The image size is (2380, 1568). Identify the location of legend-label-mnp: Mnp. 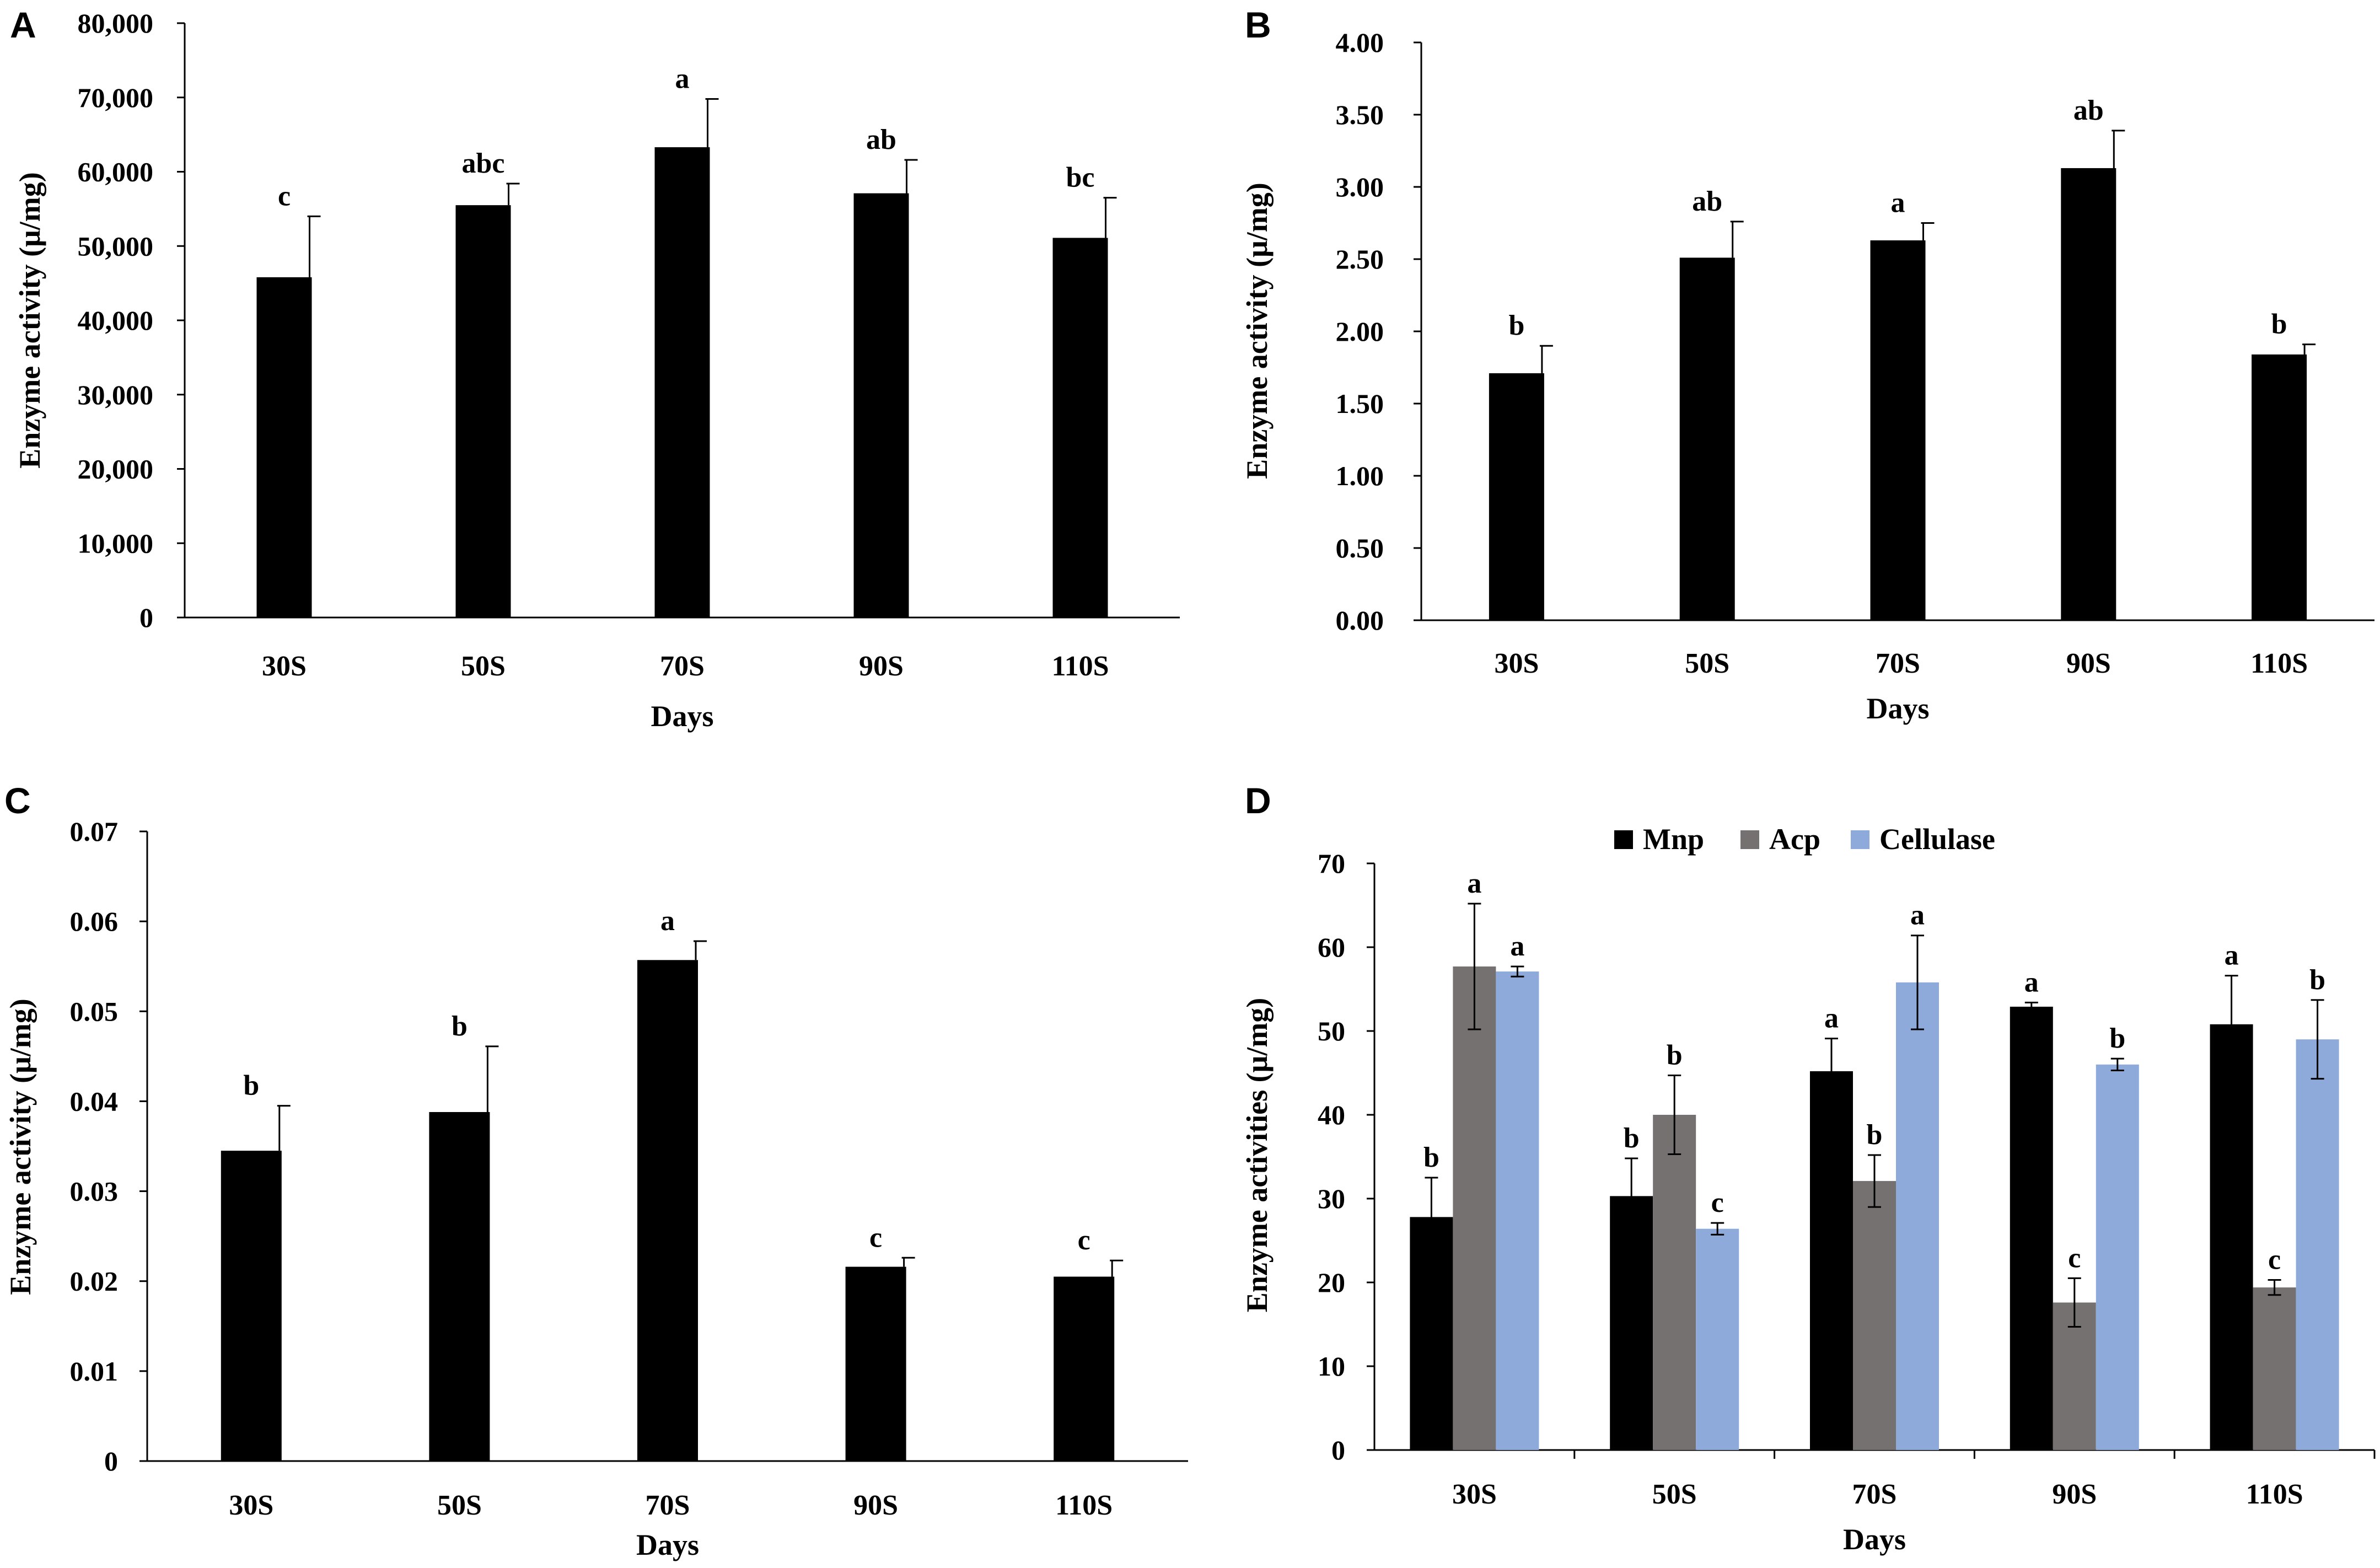
(1673, 839).